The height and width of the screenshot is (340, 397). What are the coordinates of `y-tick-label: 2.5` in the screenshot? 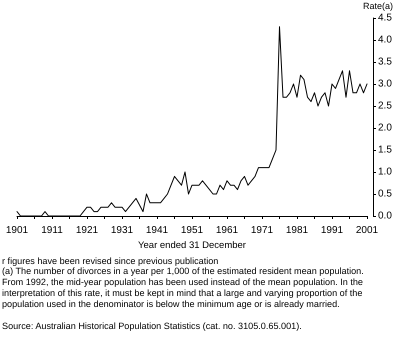 It's located at (385, 106).